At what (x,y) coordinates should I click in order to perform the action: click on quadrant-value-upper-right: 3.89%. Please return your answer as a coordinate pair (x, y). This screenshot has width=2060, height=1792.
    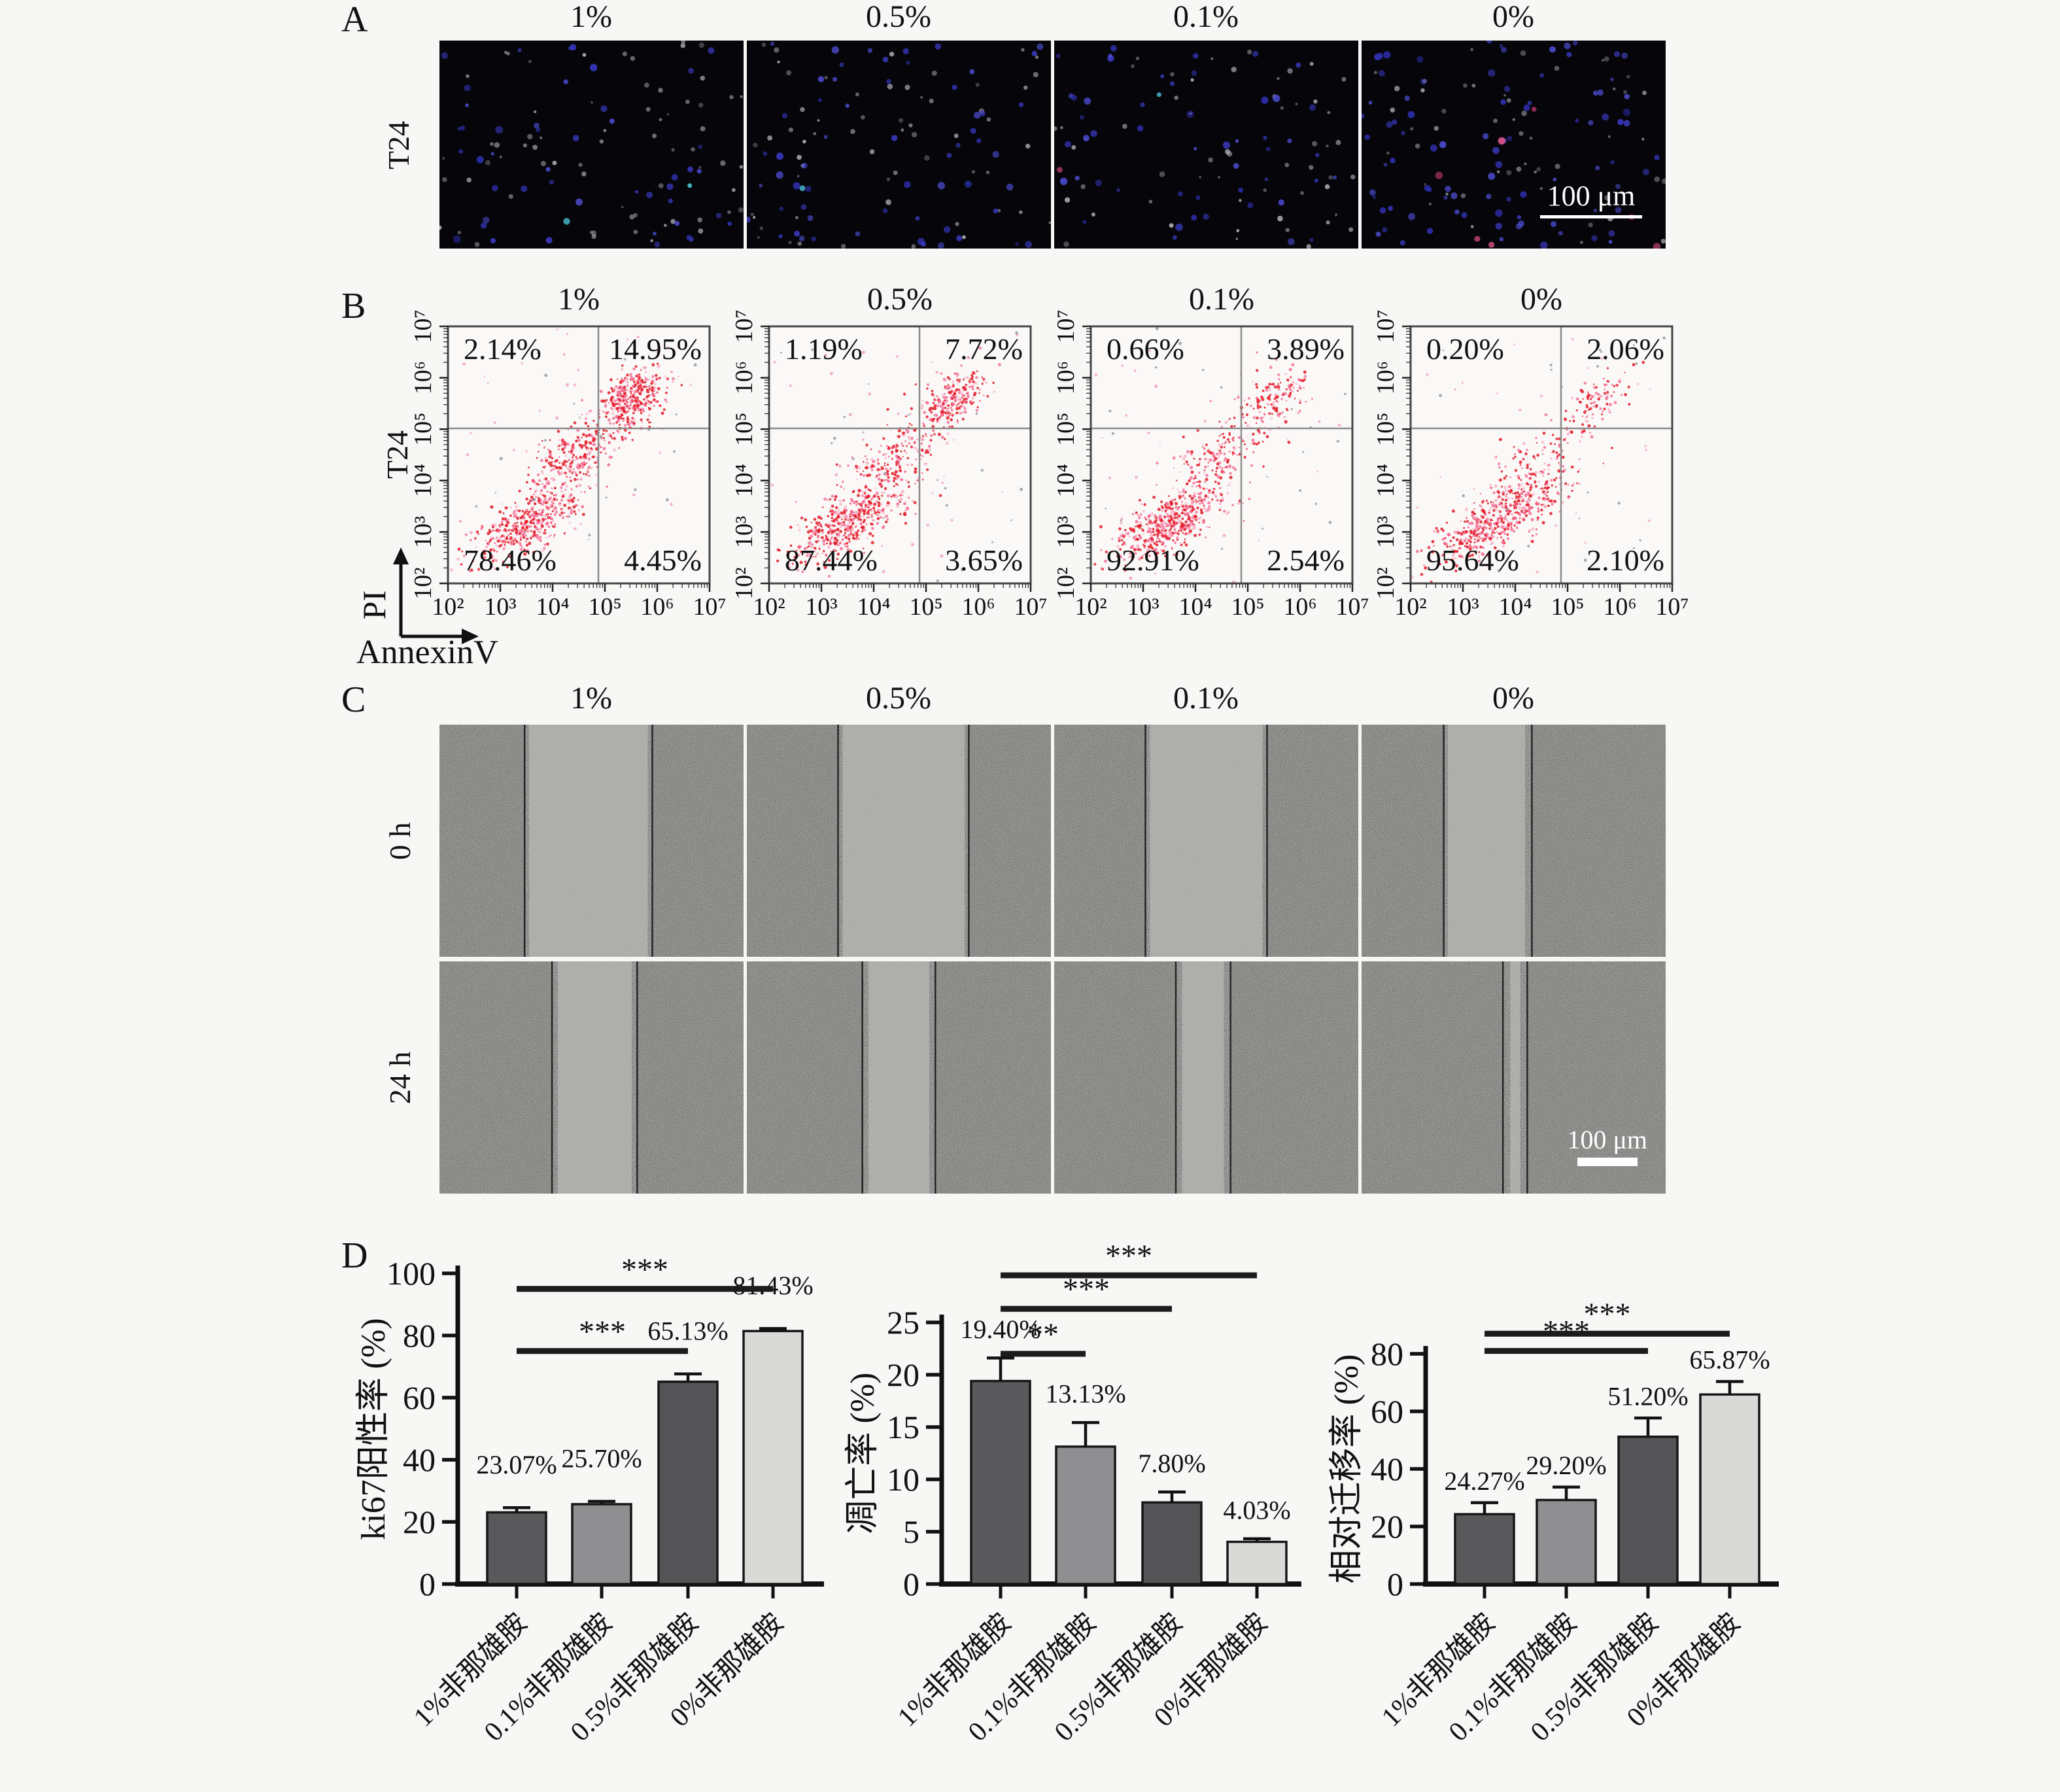
    Looking at the image, I should click on (1306, 349).